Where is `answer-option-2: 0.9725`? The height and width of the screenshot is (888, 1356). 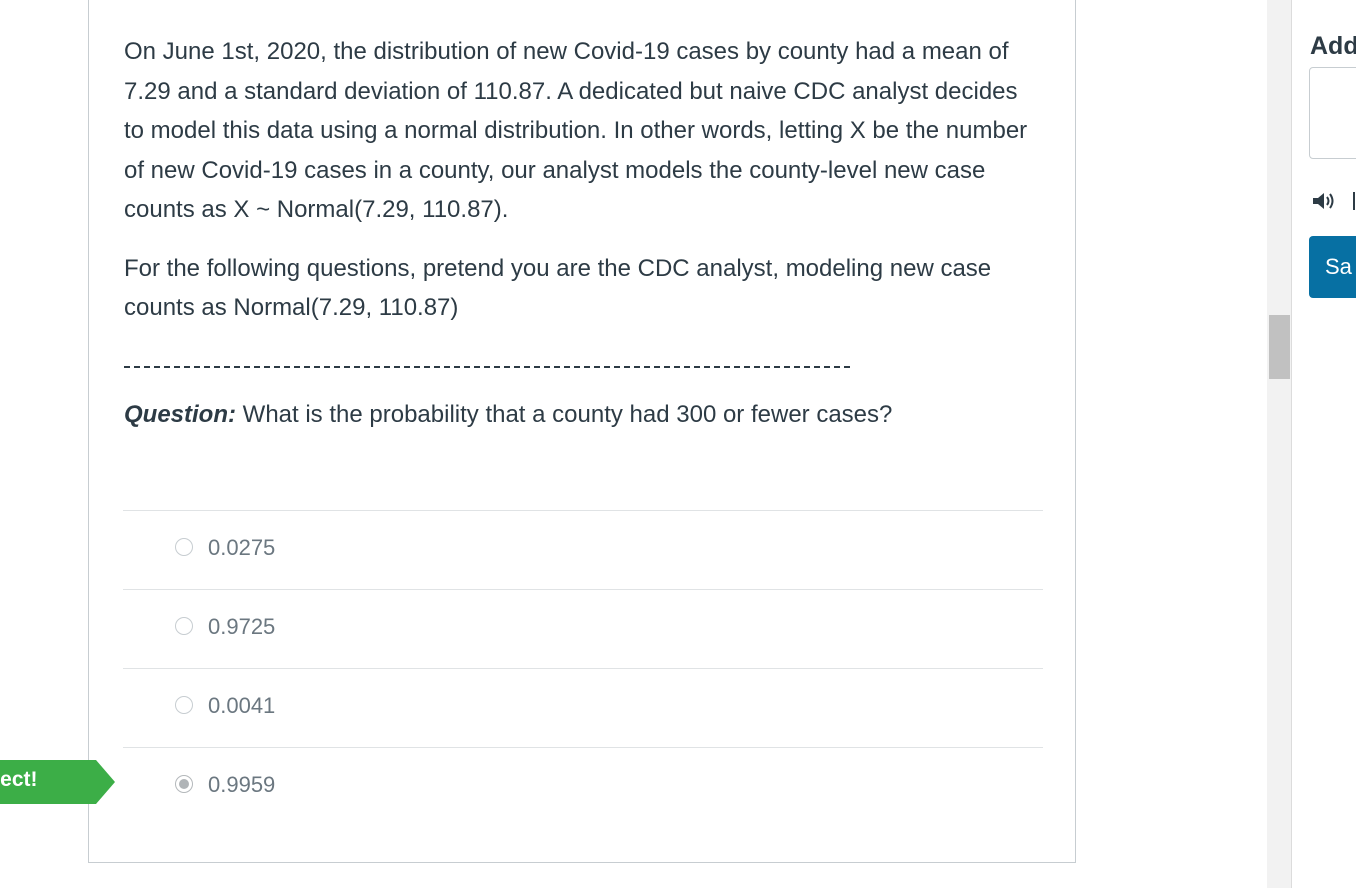
answer-option-2: 0.9725 is located at coordinates (583, 628).